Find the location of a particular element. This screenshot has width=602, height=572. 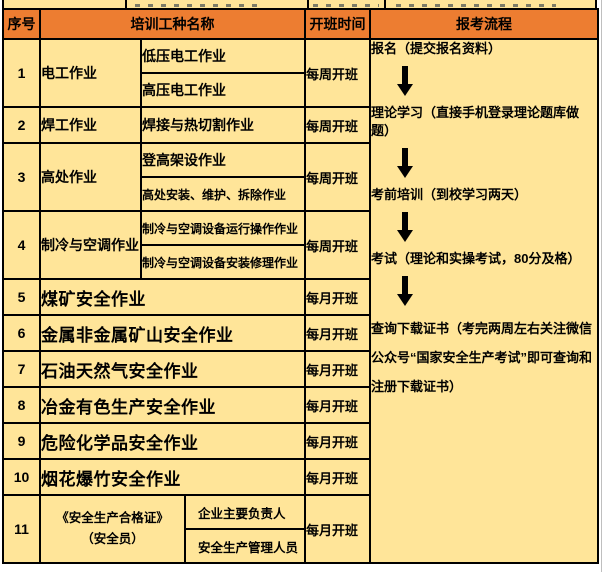

subtype-cell: 低压电工作业 is located at coordinates (223, 56).